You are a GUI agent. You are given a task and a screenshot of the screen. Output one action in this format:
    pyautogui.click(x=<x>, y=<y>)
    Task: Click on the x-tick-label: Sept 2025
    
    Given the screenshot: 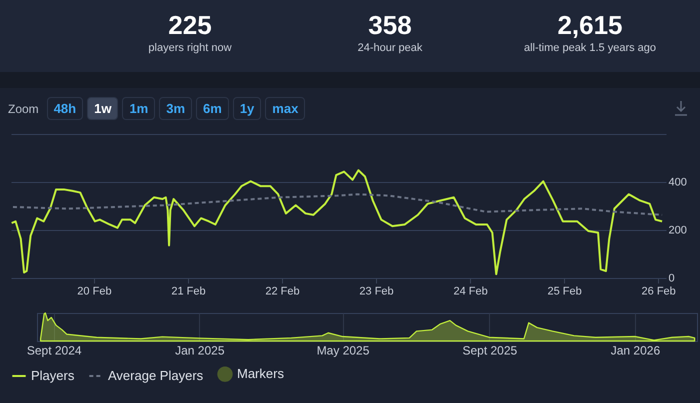 What is the action you would take?
    pyautogui.click(x=490, y=351)
    